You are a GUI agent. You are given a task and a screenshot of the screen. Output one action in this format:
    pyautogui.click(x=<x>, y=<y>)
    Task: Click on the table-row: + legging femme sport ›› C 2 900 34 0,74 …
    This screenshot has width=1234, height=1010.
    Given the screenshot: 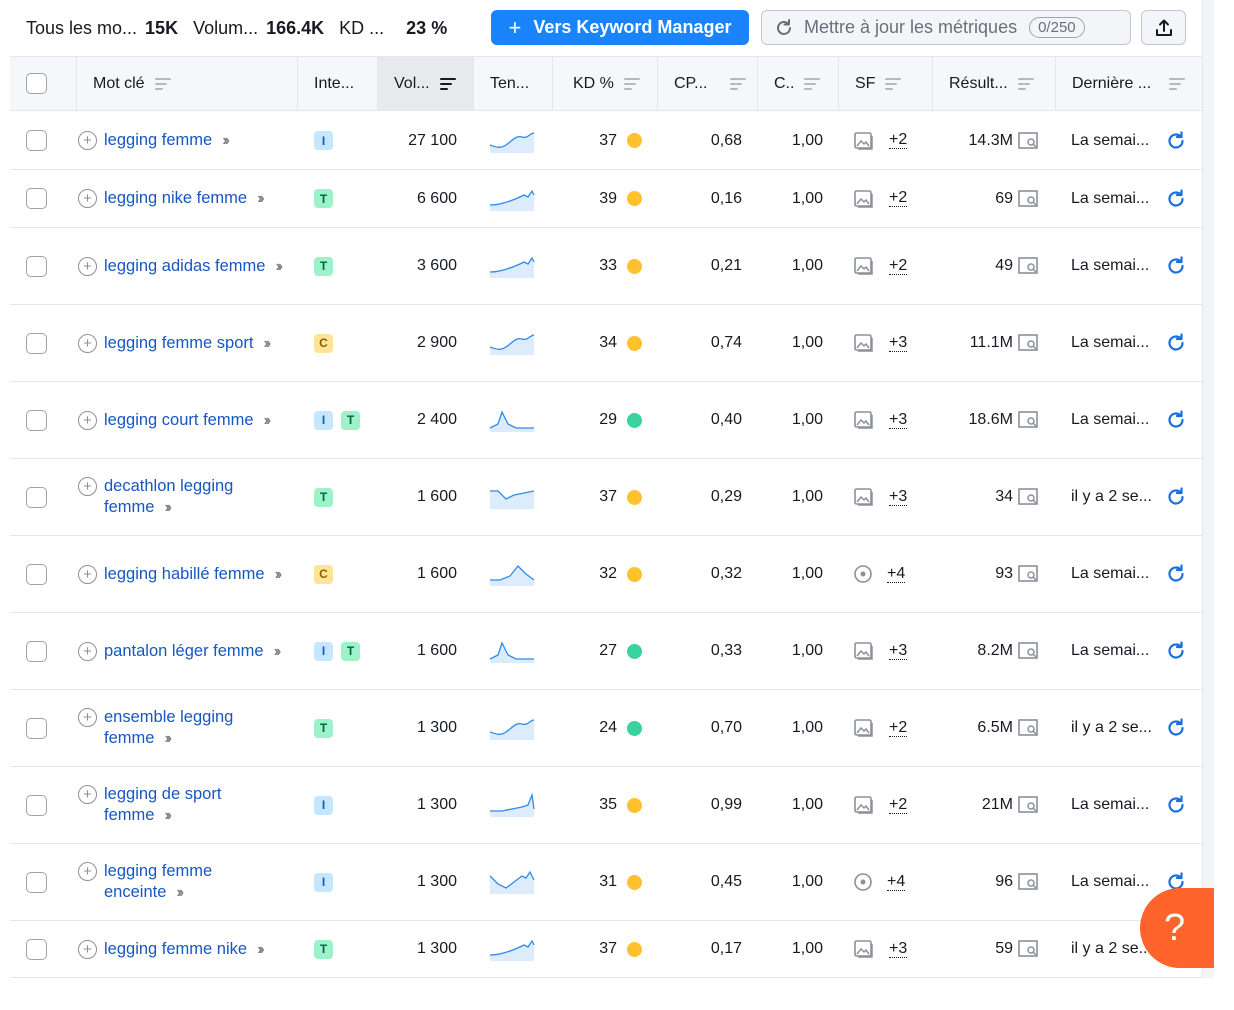 What is the action you would take?
    pyautogui.click(x=606, y=343)
    